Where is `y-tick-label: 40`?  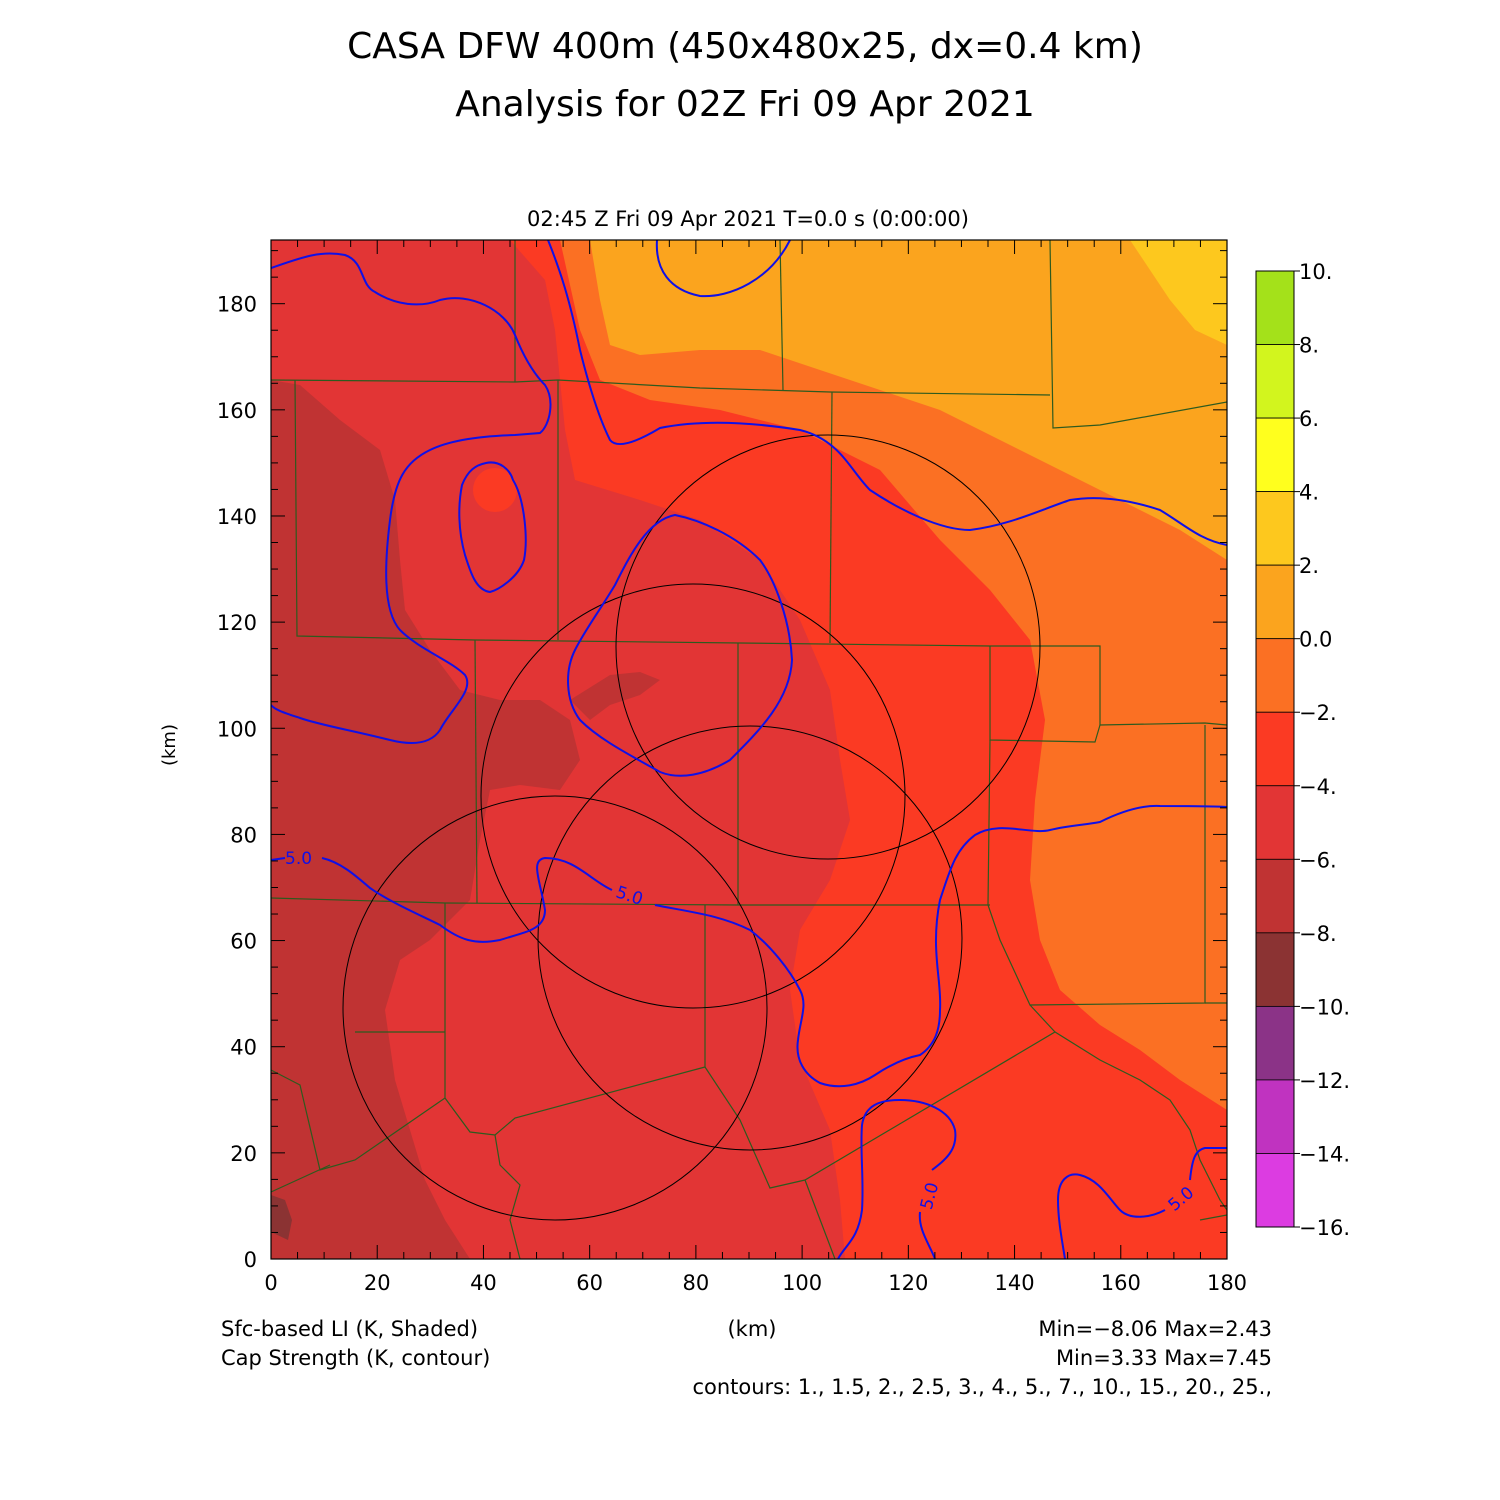
y-tick-label: 40 is located at coordinates (243, 1048).